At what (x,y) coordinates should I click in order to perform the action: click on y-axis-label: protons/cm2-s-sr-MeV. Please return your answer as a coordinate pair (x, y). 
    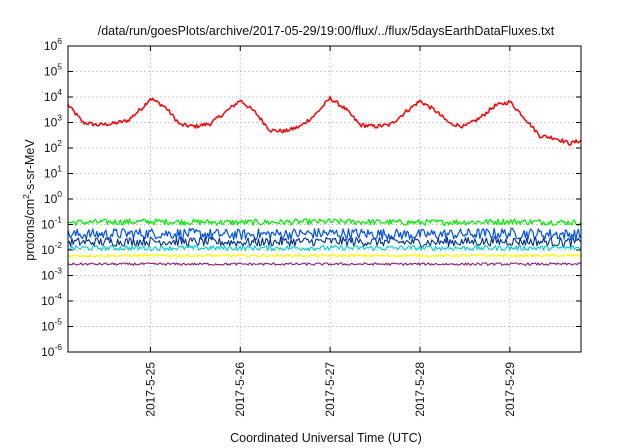
    Looking at the image, I should click on (29, 200).